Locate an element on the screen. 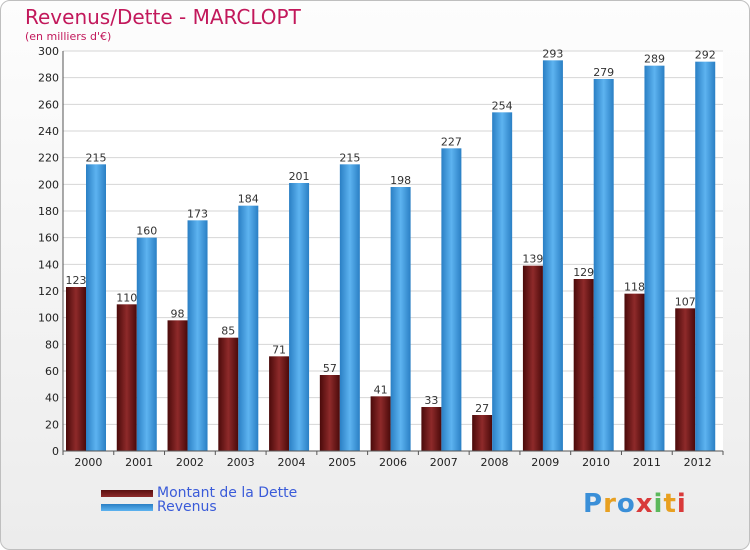 This screenshot has height=550, width=750. x-tick-label: 2009 is located at coordinates (545, 462).